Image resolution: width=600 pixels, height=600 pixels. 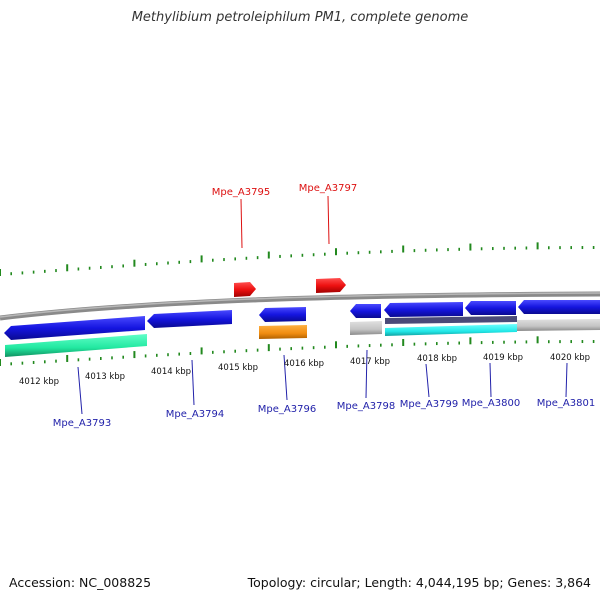 I want to click on gene-arrow-Mpe_A3799, so click(x=423, y=309).